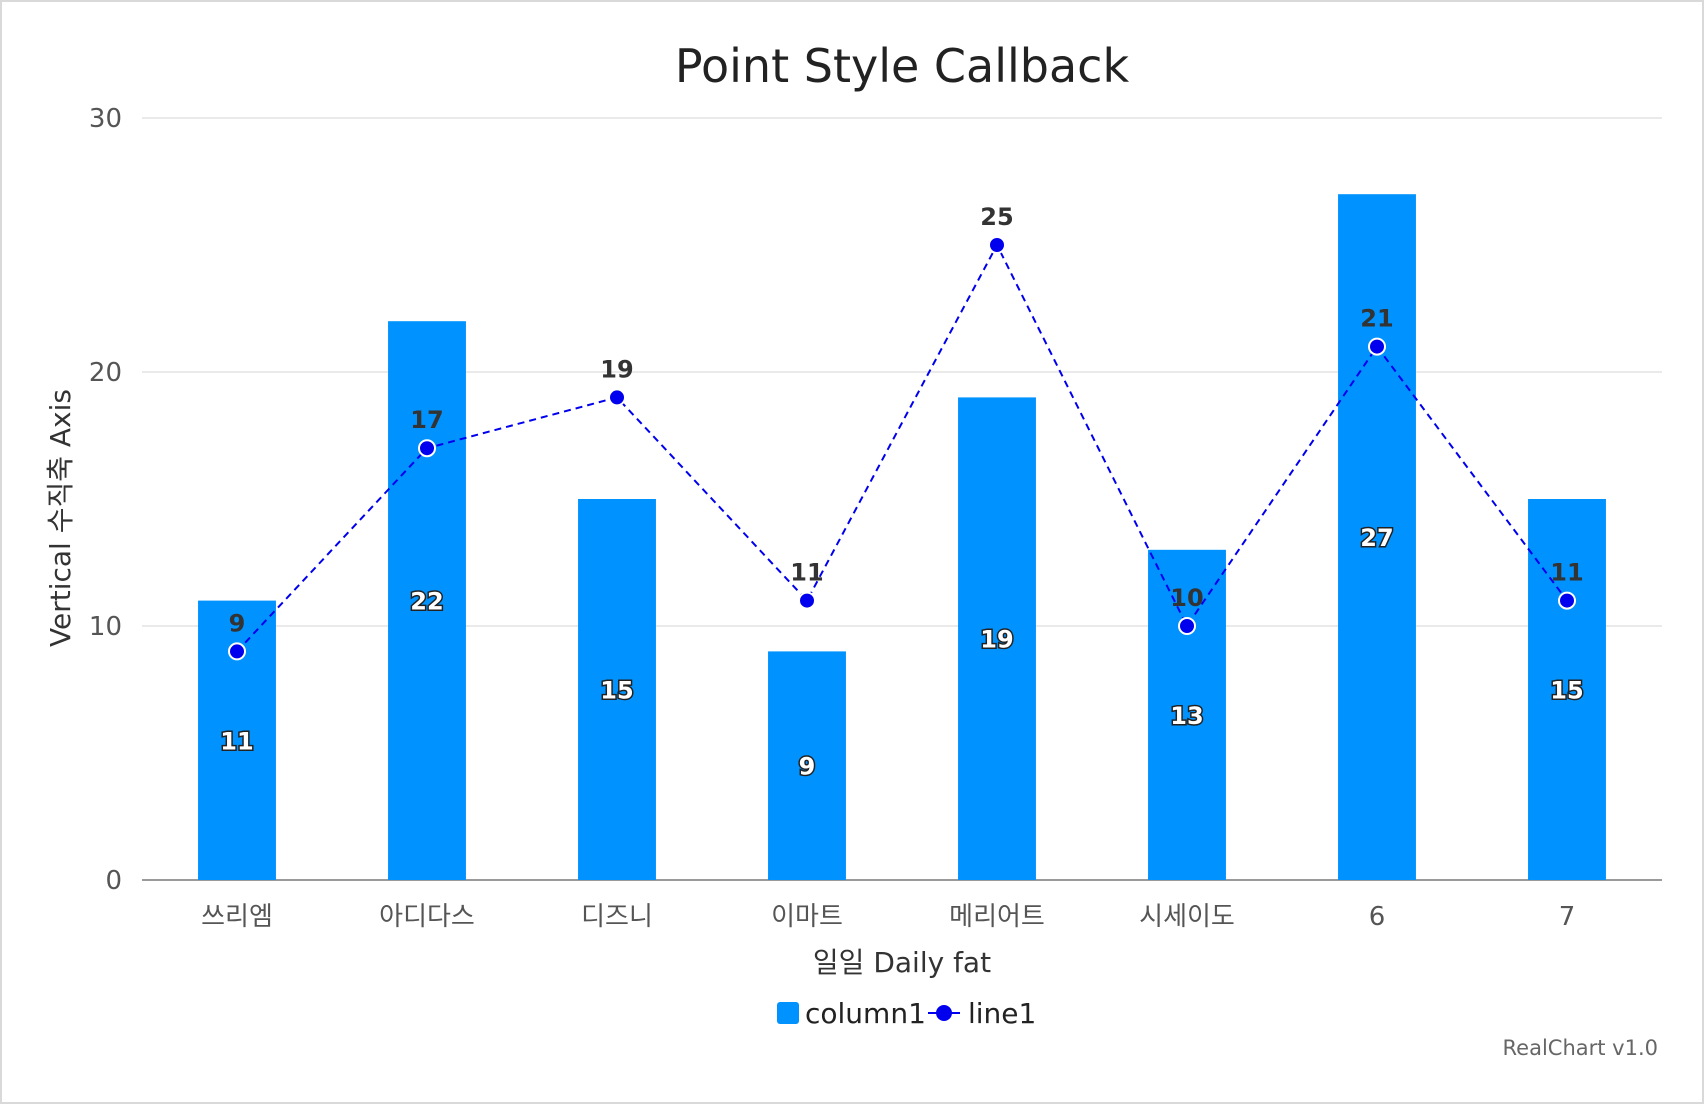 This screenshot has height=1104, width=1704. Describe the element at coordinates (237, 917) in the screenshot. I see `x-tick-label: 쓰리엠` at that location.